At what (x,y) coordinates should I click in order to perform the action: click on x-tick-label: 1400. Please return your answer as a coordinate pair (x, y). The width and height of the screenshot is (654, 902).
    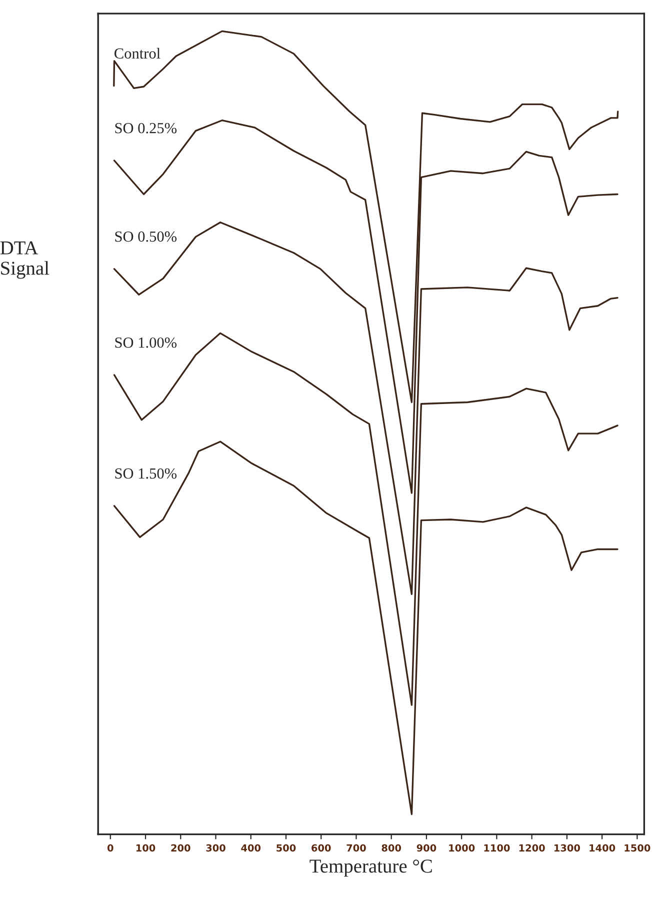
    Looking at the image, I should click on (603, 848).